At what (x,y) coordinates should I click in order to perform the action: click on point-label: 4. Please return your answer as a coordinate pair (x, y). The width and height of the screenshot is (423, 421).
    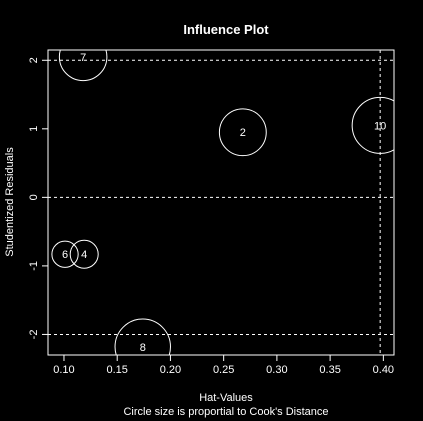
    Looking at the image, I should click on (84, 255).